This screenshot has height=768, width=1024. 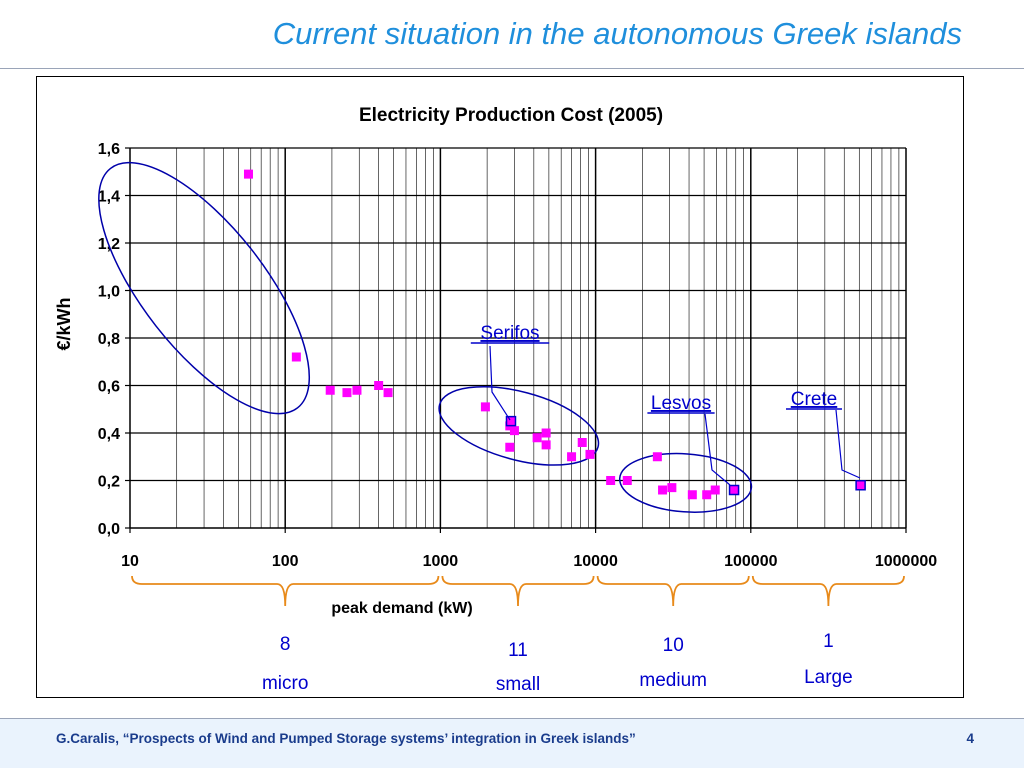 What do you see at coordinates (828, 677) in the screenshot?
I see `group-label: Large` at bounding box center [828, 677].